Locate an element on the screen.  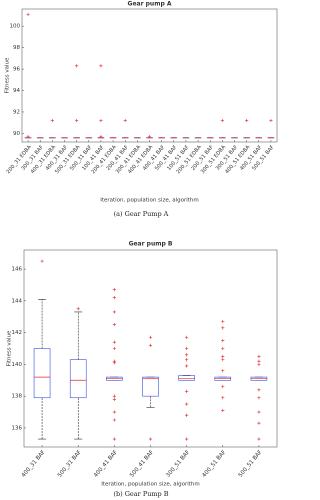
y-tick-label: 94 is located at coordinates (16, 91).